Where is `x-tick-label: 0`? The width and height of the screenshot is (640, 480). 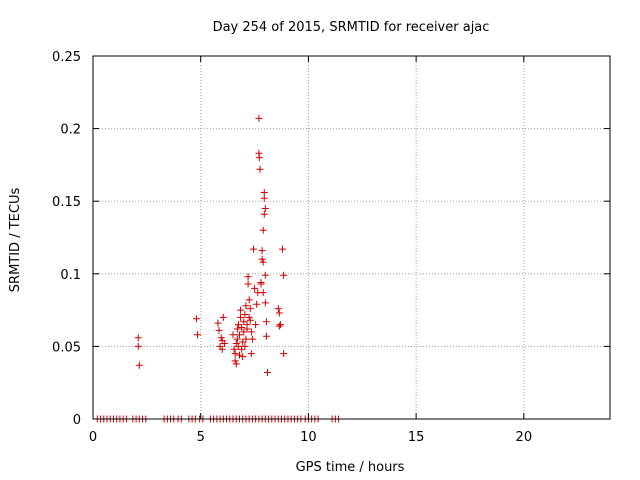
x-tick-label: 0 is located at coordinates (93, 437).